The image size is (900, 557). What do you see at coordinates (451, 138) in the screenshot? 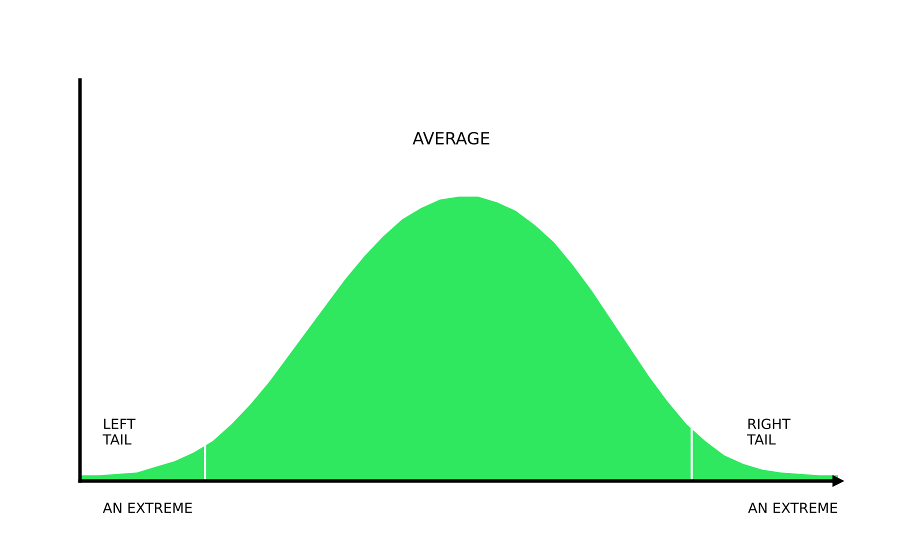
I see `text: AVERAGE` at bounding box center [451, 138].